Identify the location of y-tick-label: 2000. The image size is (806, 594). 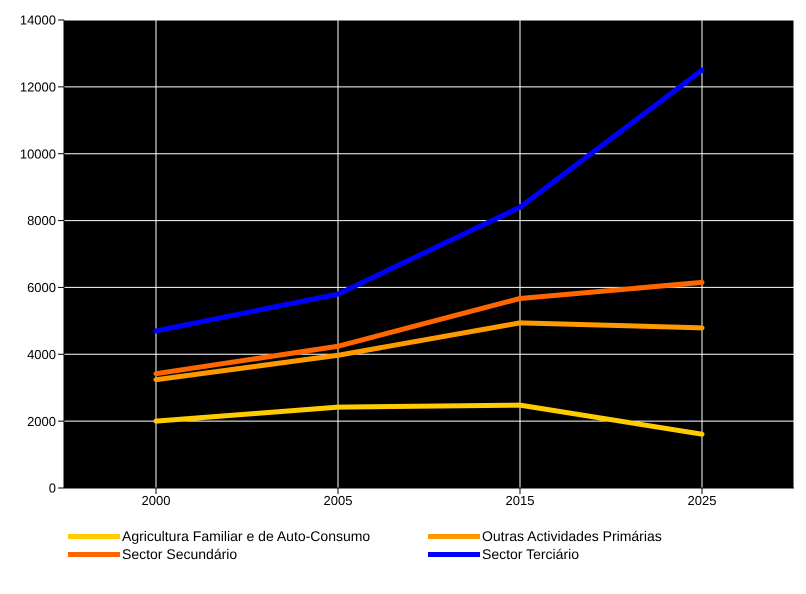
(41, 421).